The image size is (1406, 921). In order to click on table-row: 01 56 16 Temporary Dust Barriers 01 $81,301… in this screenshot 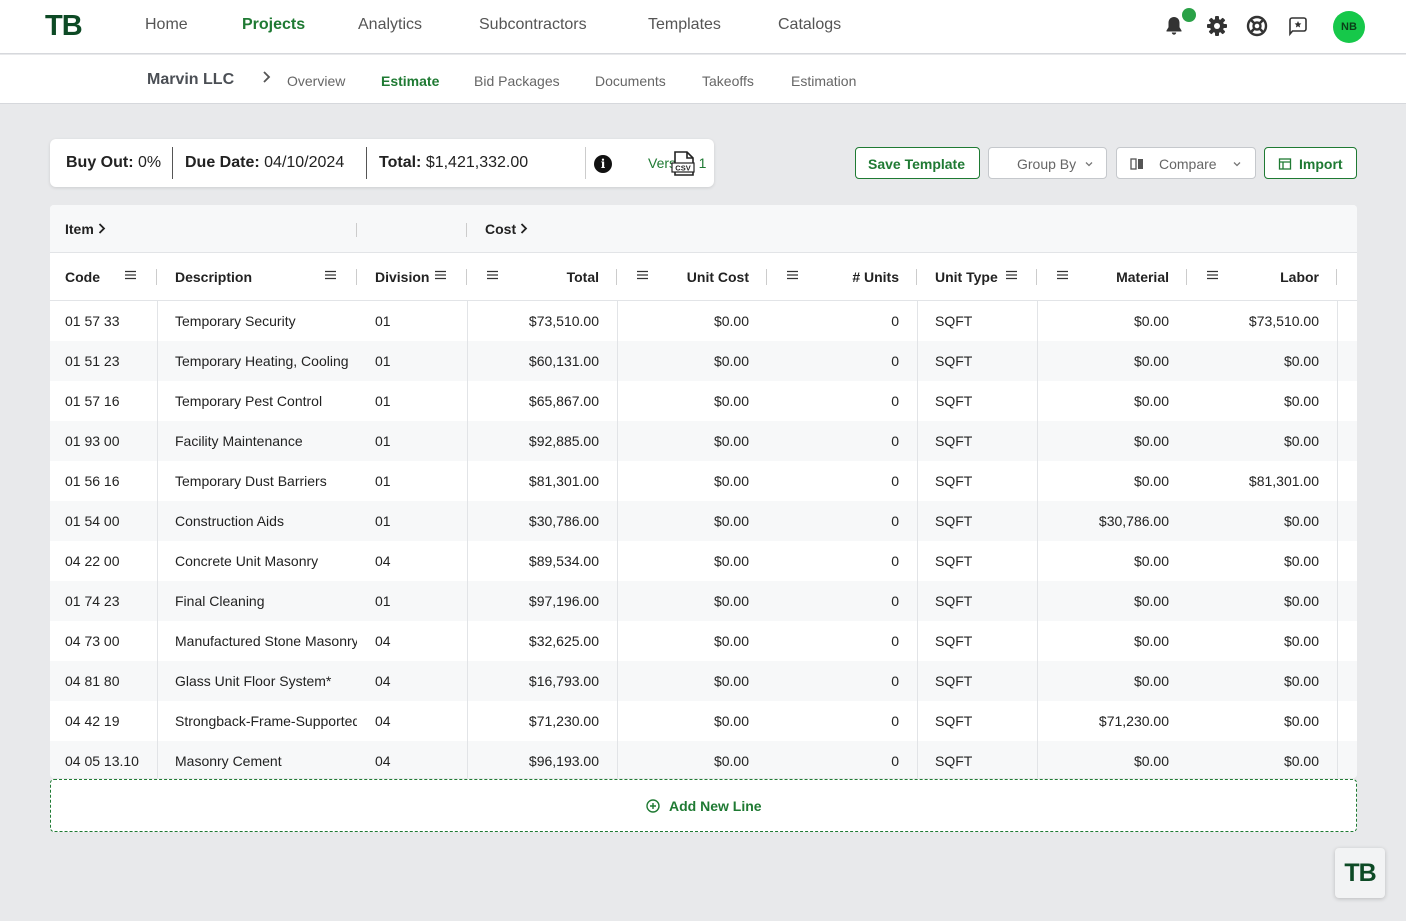, I will do `click(703, 481)`.